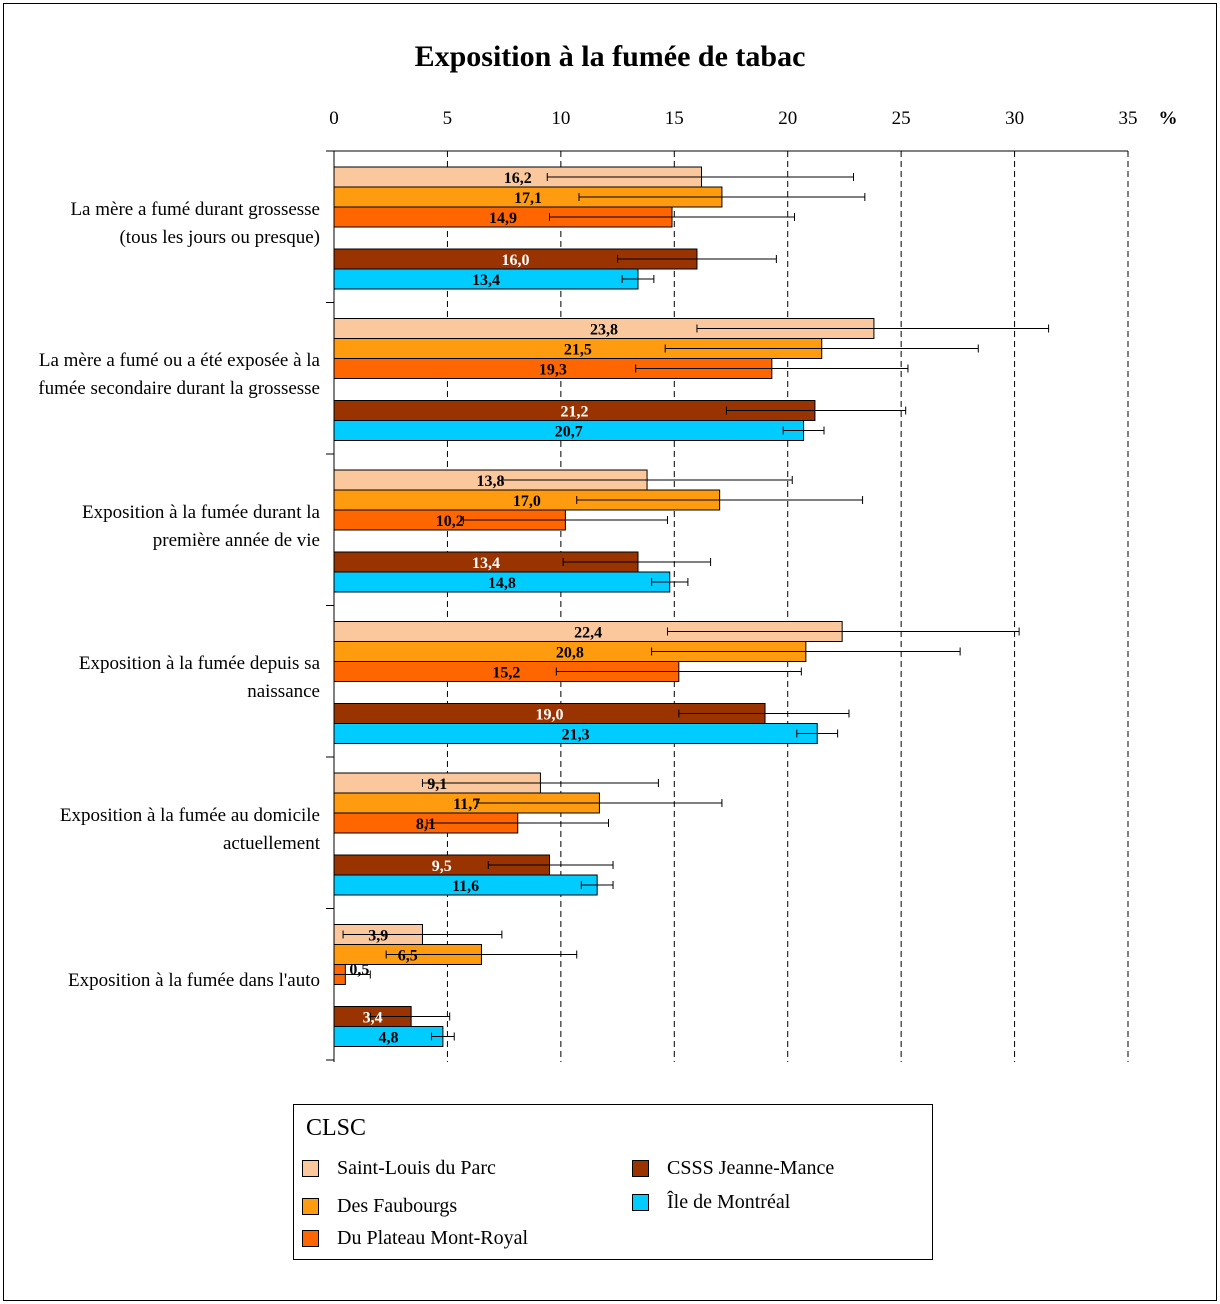  I want to click on bar-value-label: 17,1, so click(528, 198).